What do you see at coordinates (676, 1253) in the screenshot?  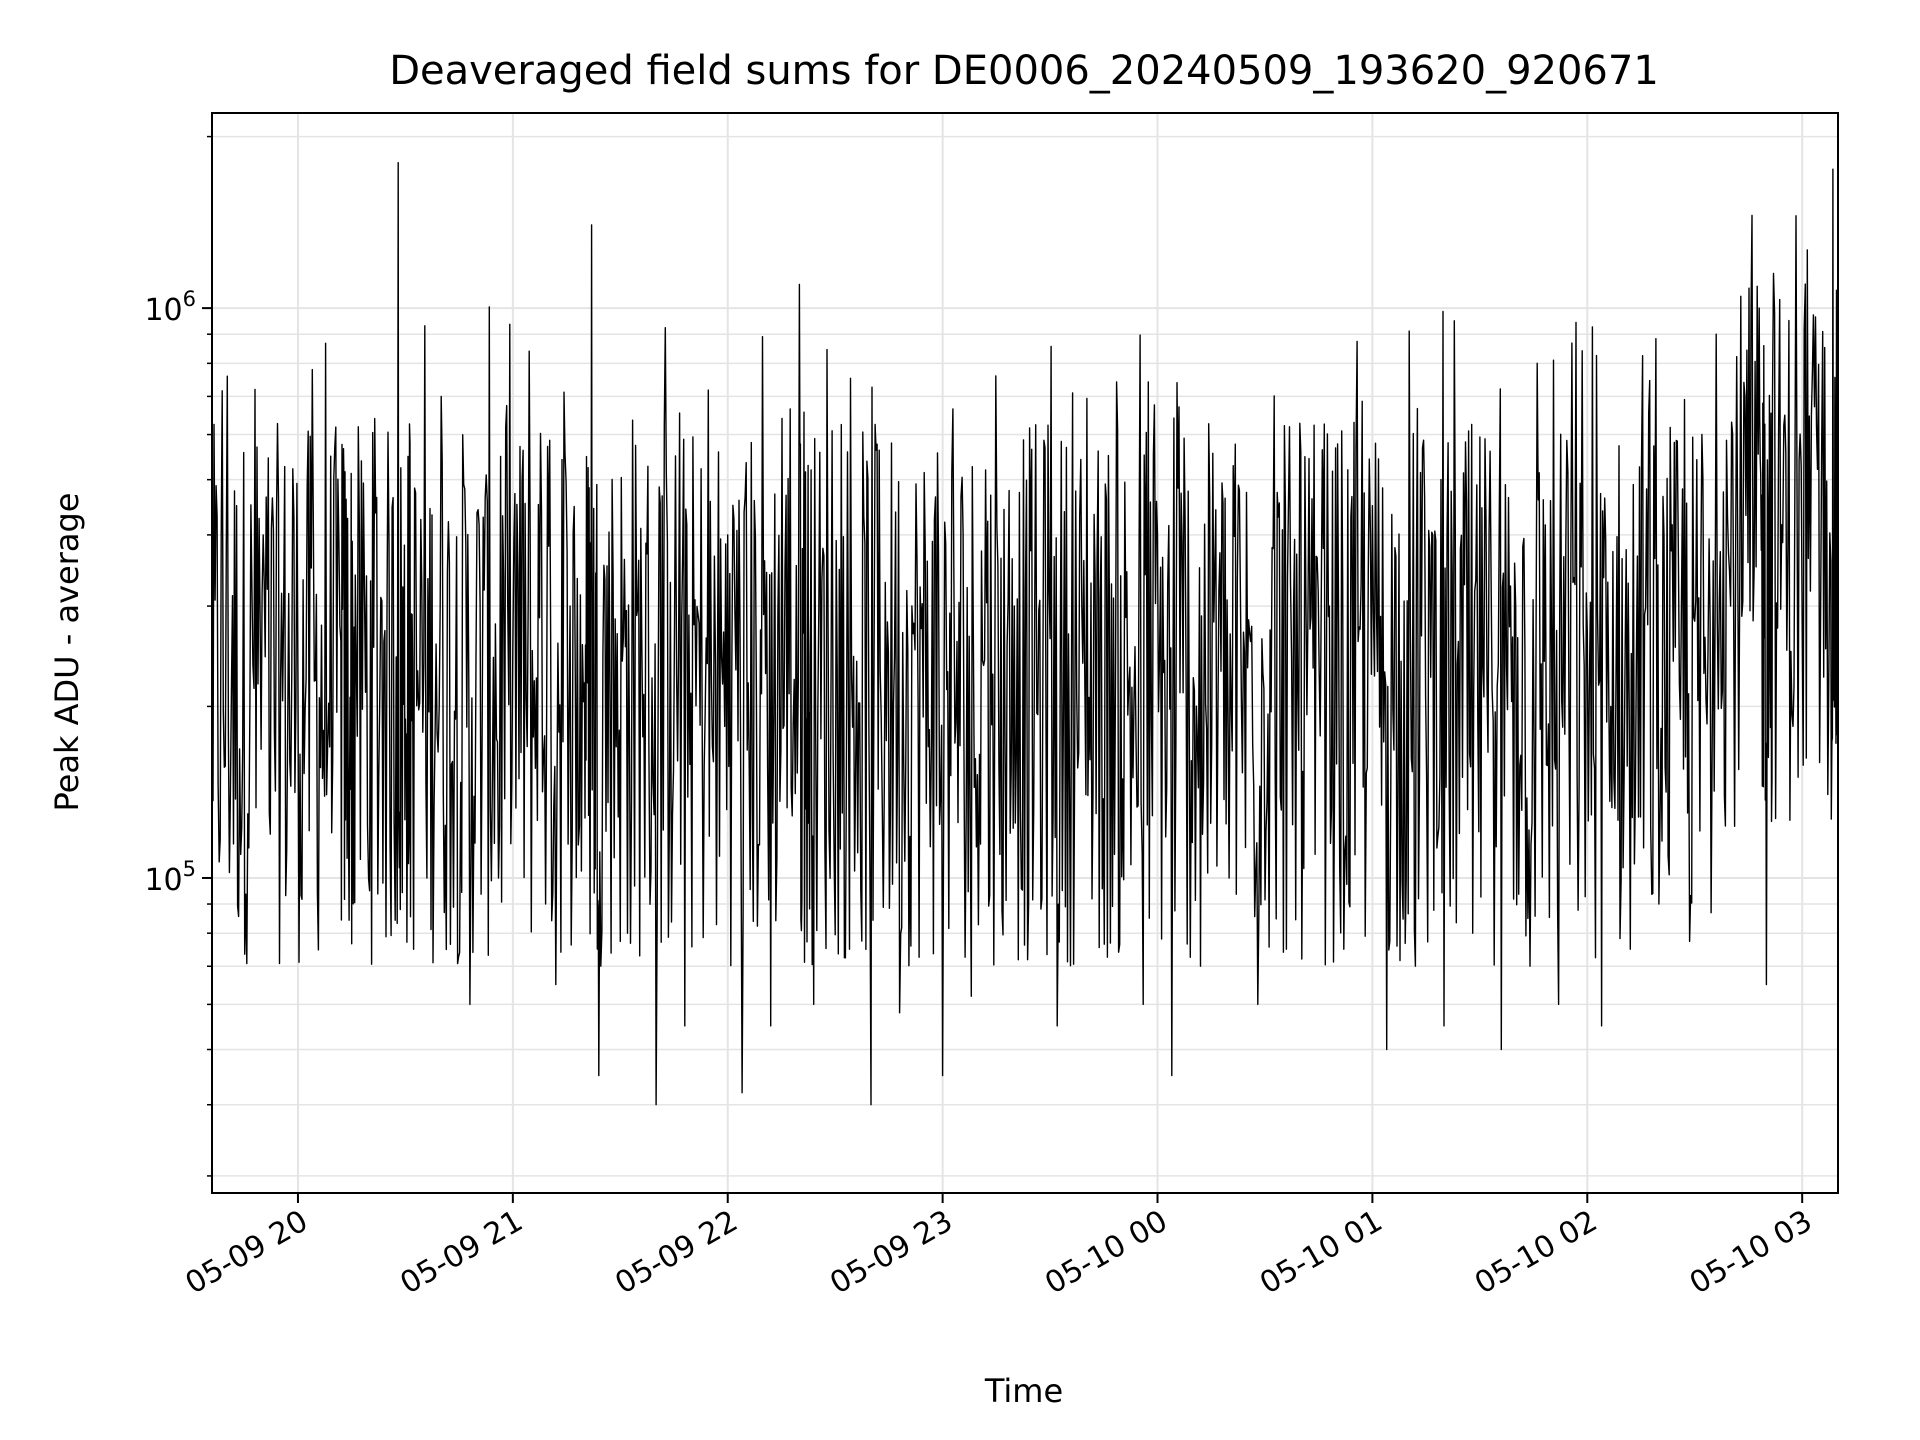 I see `x-tick-label: 05-09 22` at bounding box center [676, 1253].